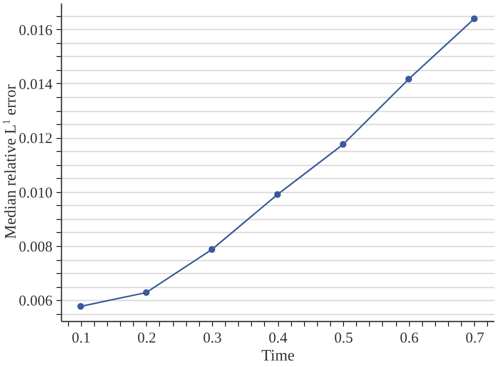  I want to click on y-tick-label: 0.010, so click(35, 193).